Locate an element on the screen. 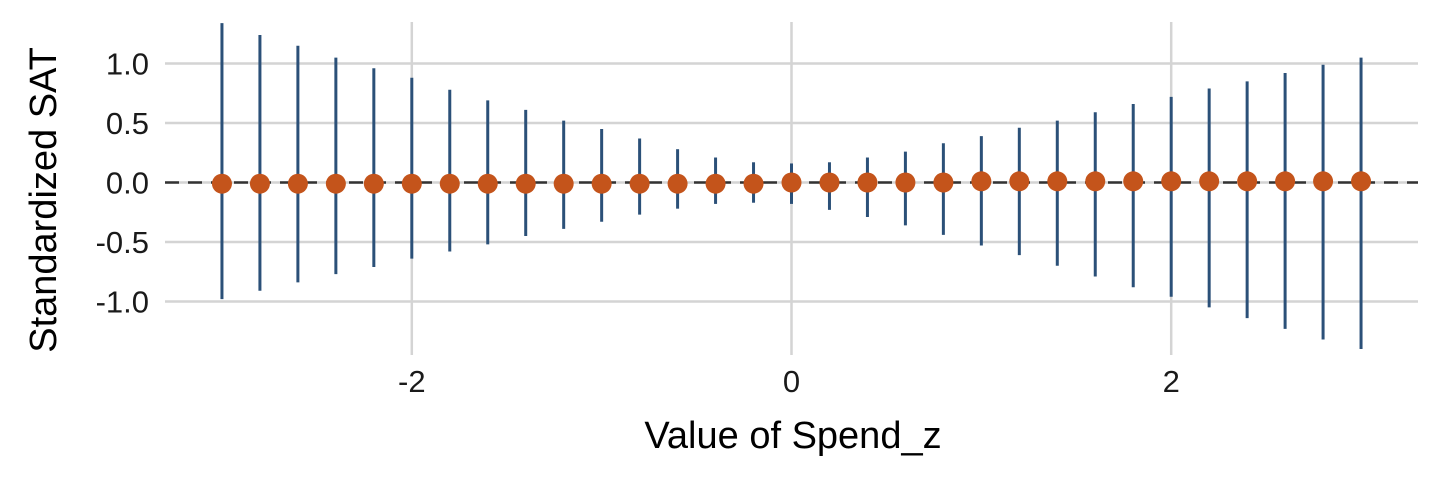 This screenshot has height=480, width=1440. y-tick-label: -0.5 is located at coordinates (122, 242).